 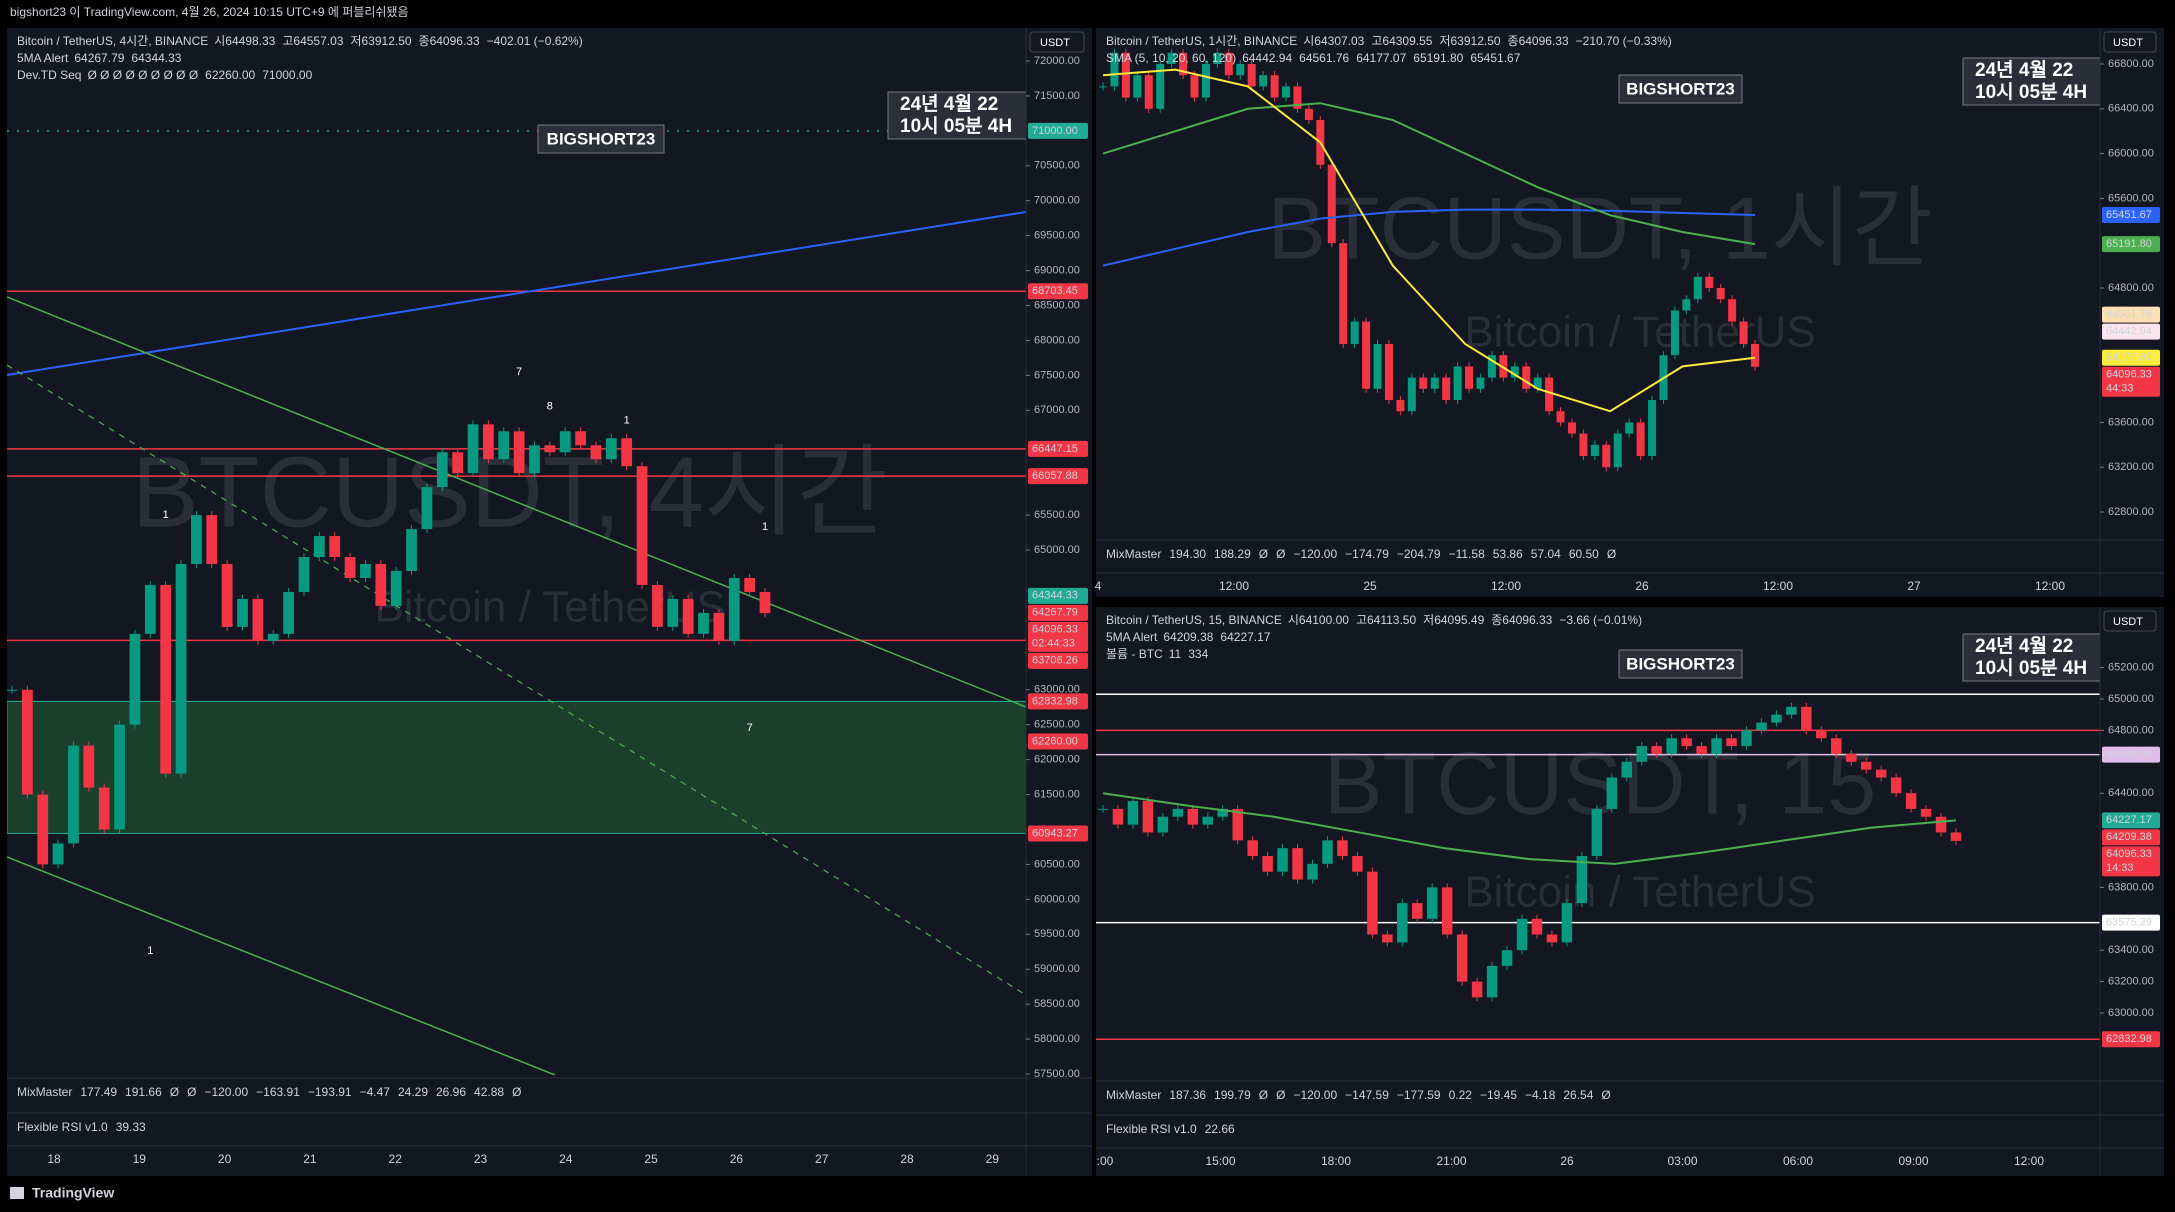 What do you see at coordinates (62, 1127) in the screenshot?
I see `indicator-label: Flexible RSI v1.0` at bounding box center [62, 1127].